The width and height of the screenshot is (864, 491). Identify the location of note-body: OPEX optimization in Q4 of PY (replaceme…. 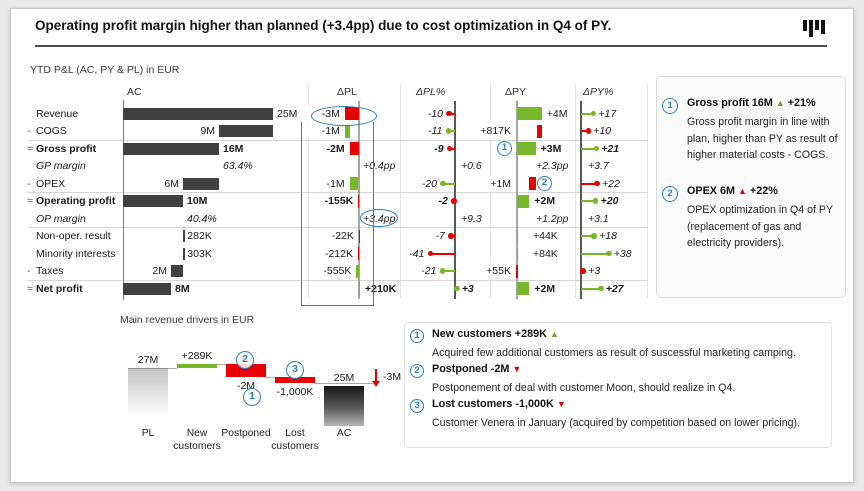
(760, 226).